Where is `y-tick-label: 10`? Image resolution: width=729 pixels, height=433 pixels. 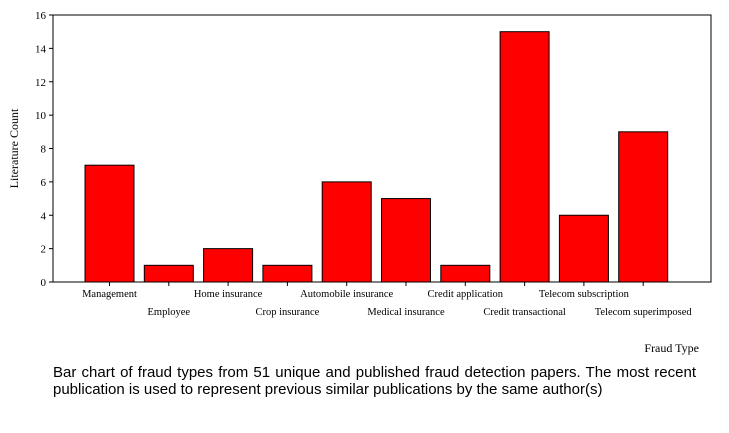 y-tick-label: 10 is located at coordinates (41, 116).